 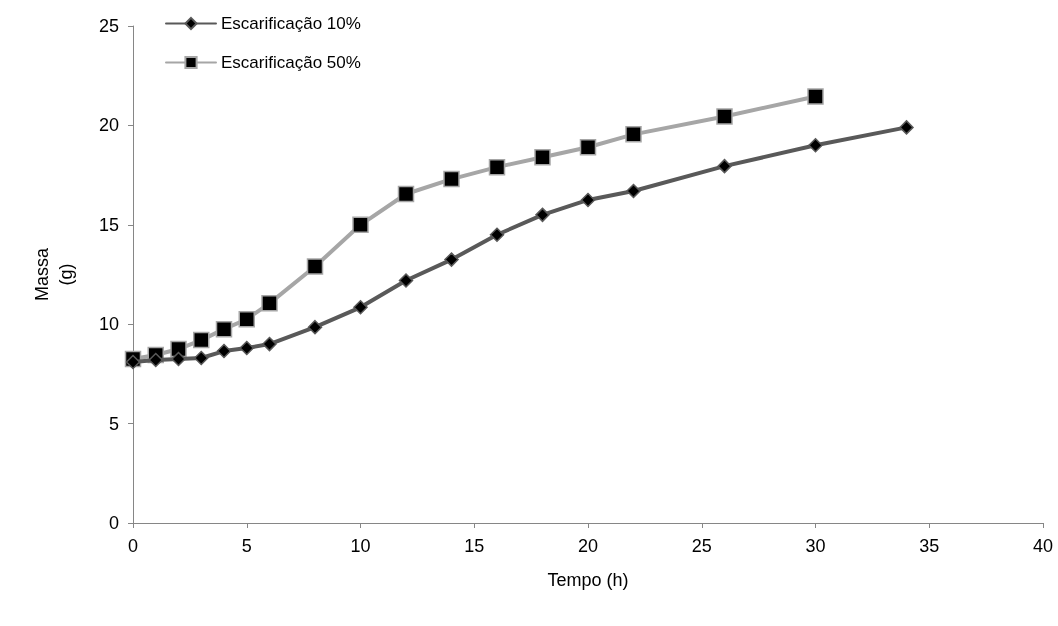 I want to click on legend-label: Escarificação 50%, so click(x=291, y=62).